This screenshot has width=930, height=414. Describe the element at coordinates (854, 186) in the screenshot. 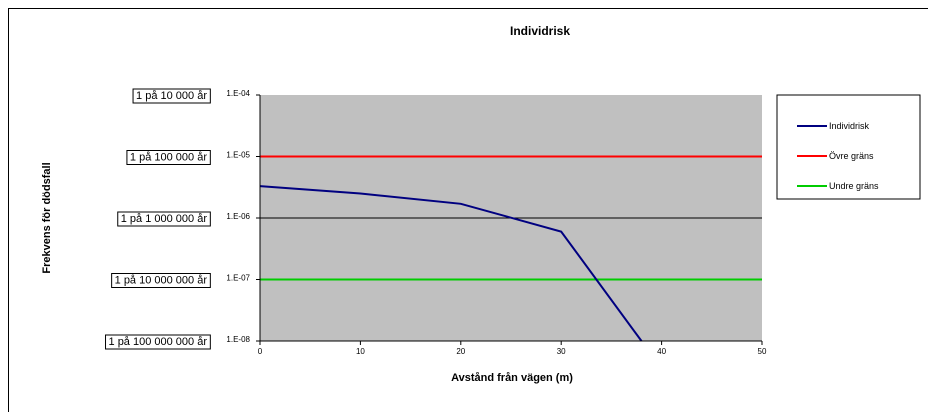

I see `legend-label-2: Undre gräns` at that location.